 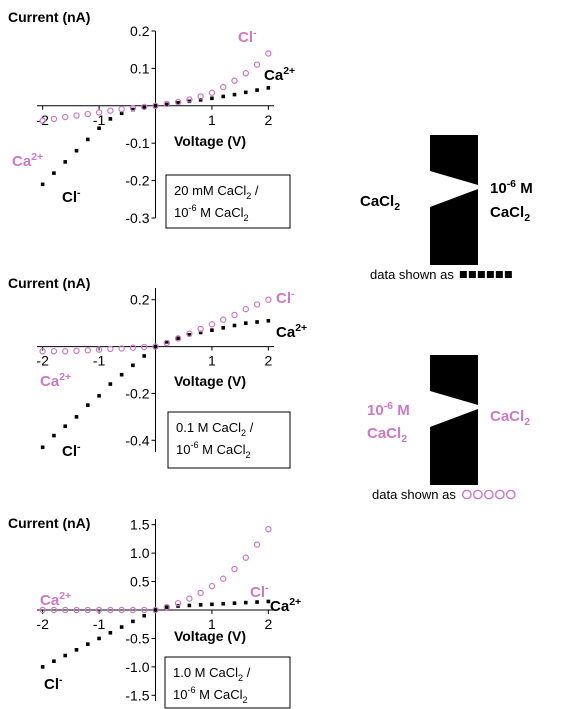 I want to click on y-tick-label: 1.5, so click(x=140, y=525).